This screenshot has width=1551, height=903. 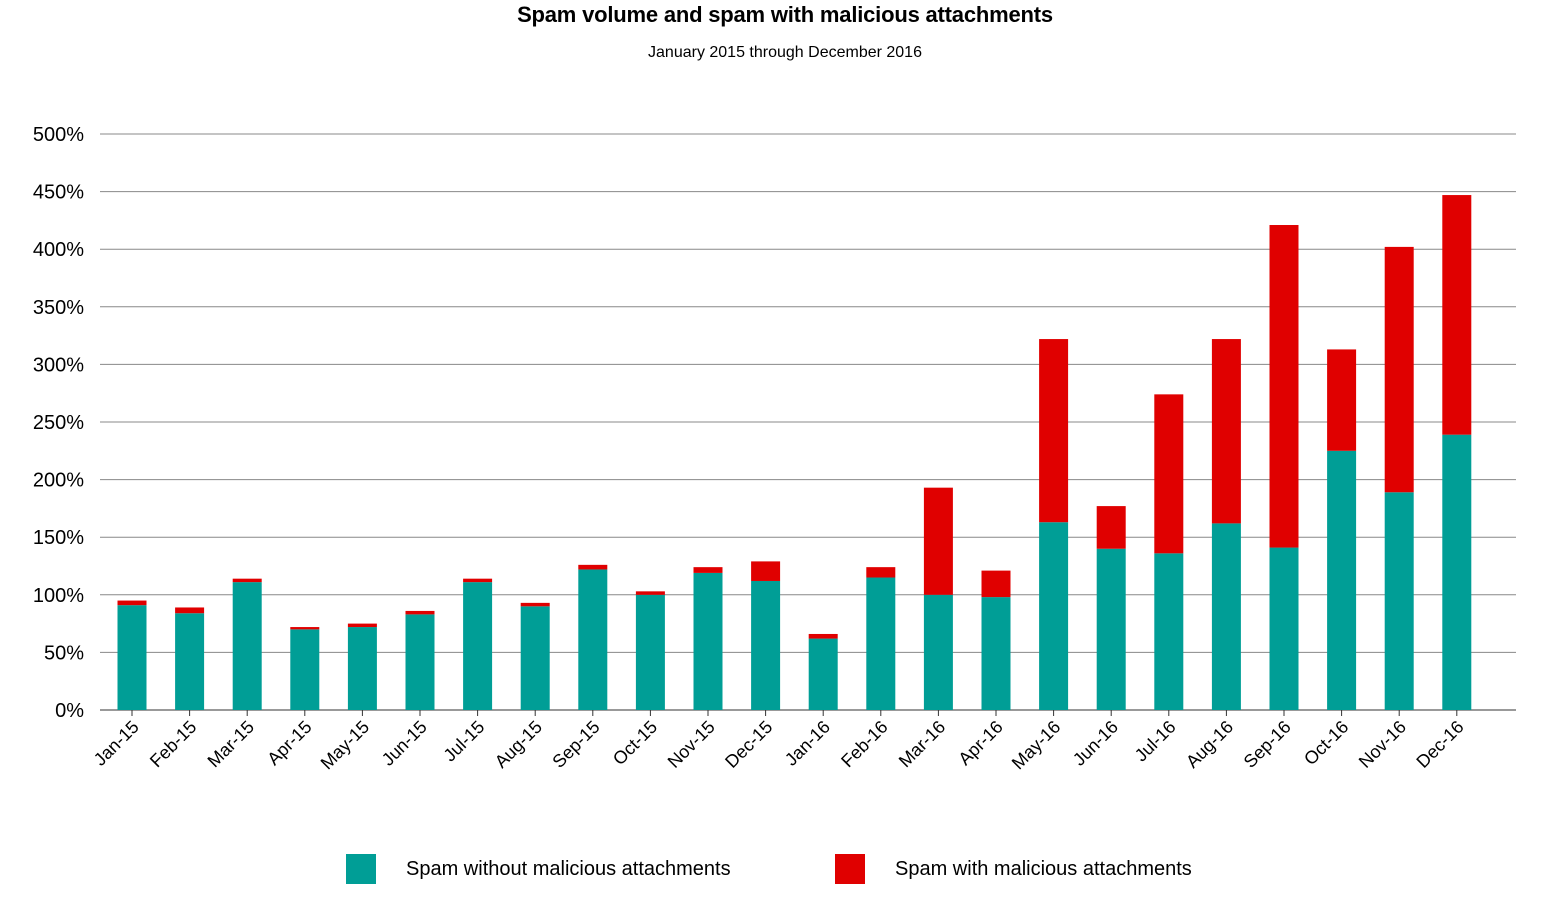 I want to click on x-tick-label: Jul-16, so click(x=1155, y=741).